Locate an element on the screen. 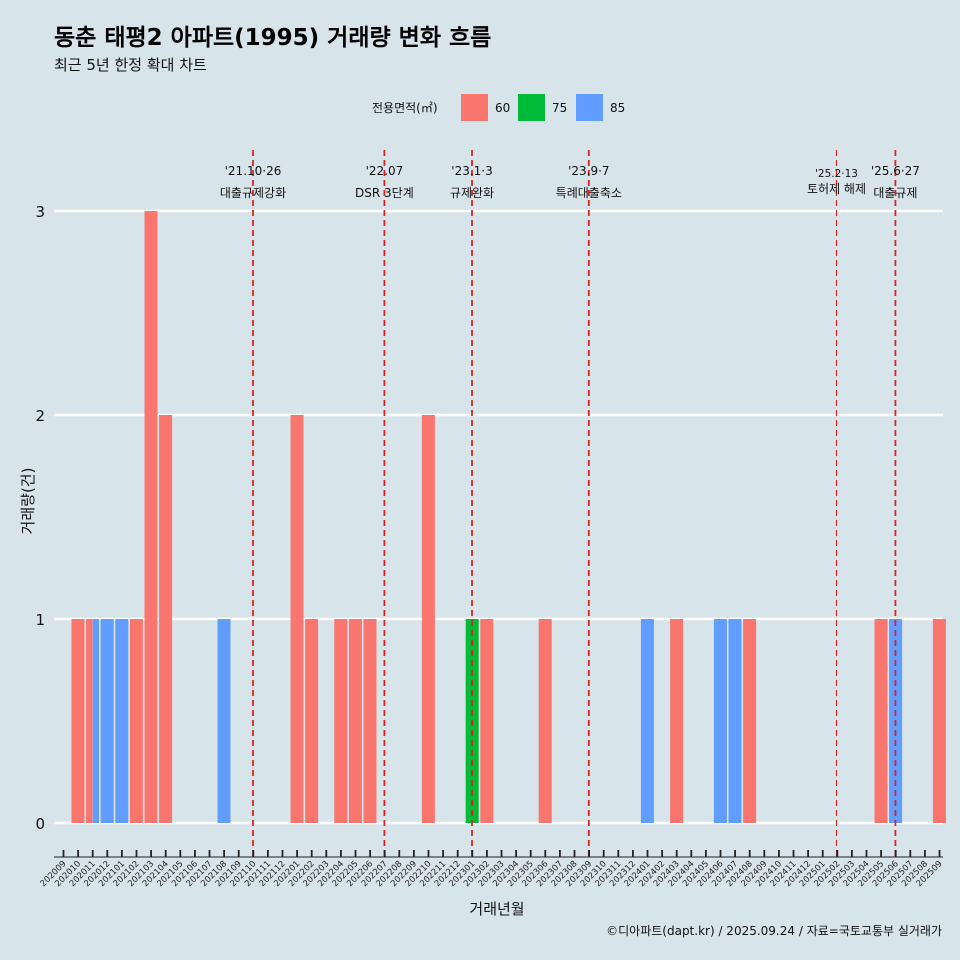 This screenshot has width=960, height=960. event-label-202506: 대출규제 is located at coordinates (895, 193).